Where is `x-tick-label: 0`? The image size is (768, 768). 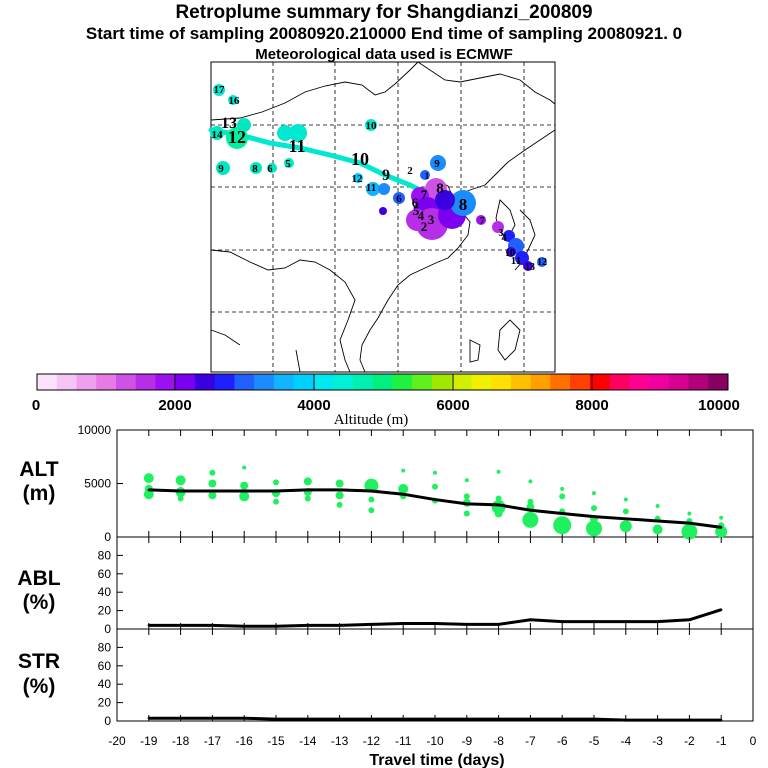 x-tick-label: 0 is located at coordinates (753, 741).